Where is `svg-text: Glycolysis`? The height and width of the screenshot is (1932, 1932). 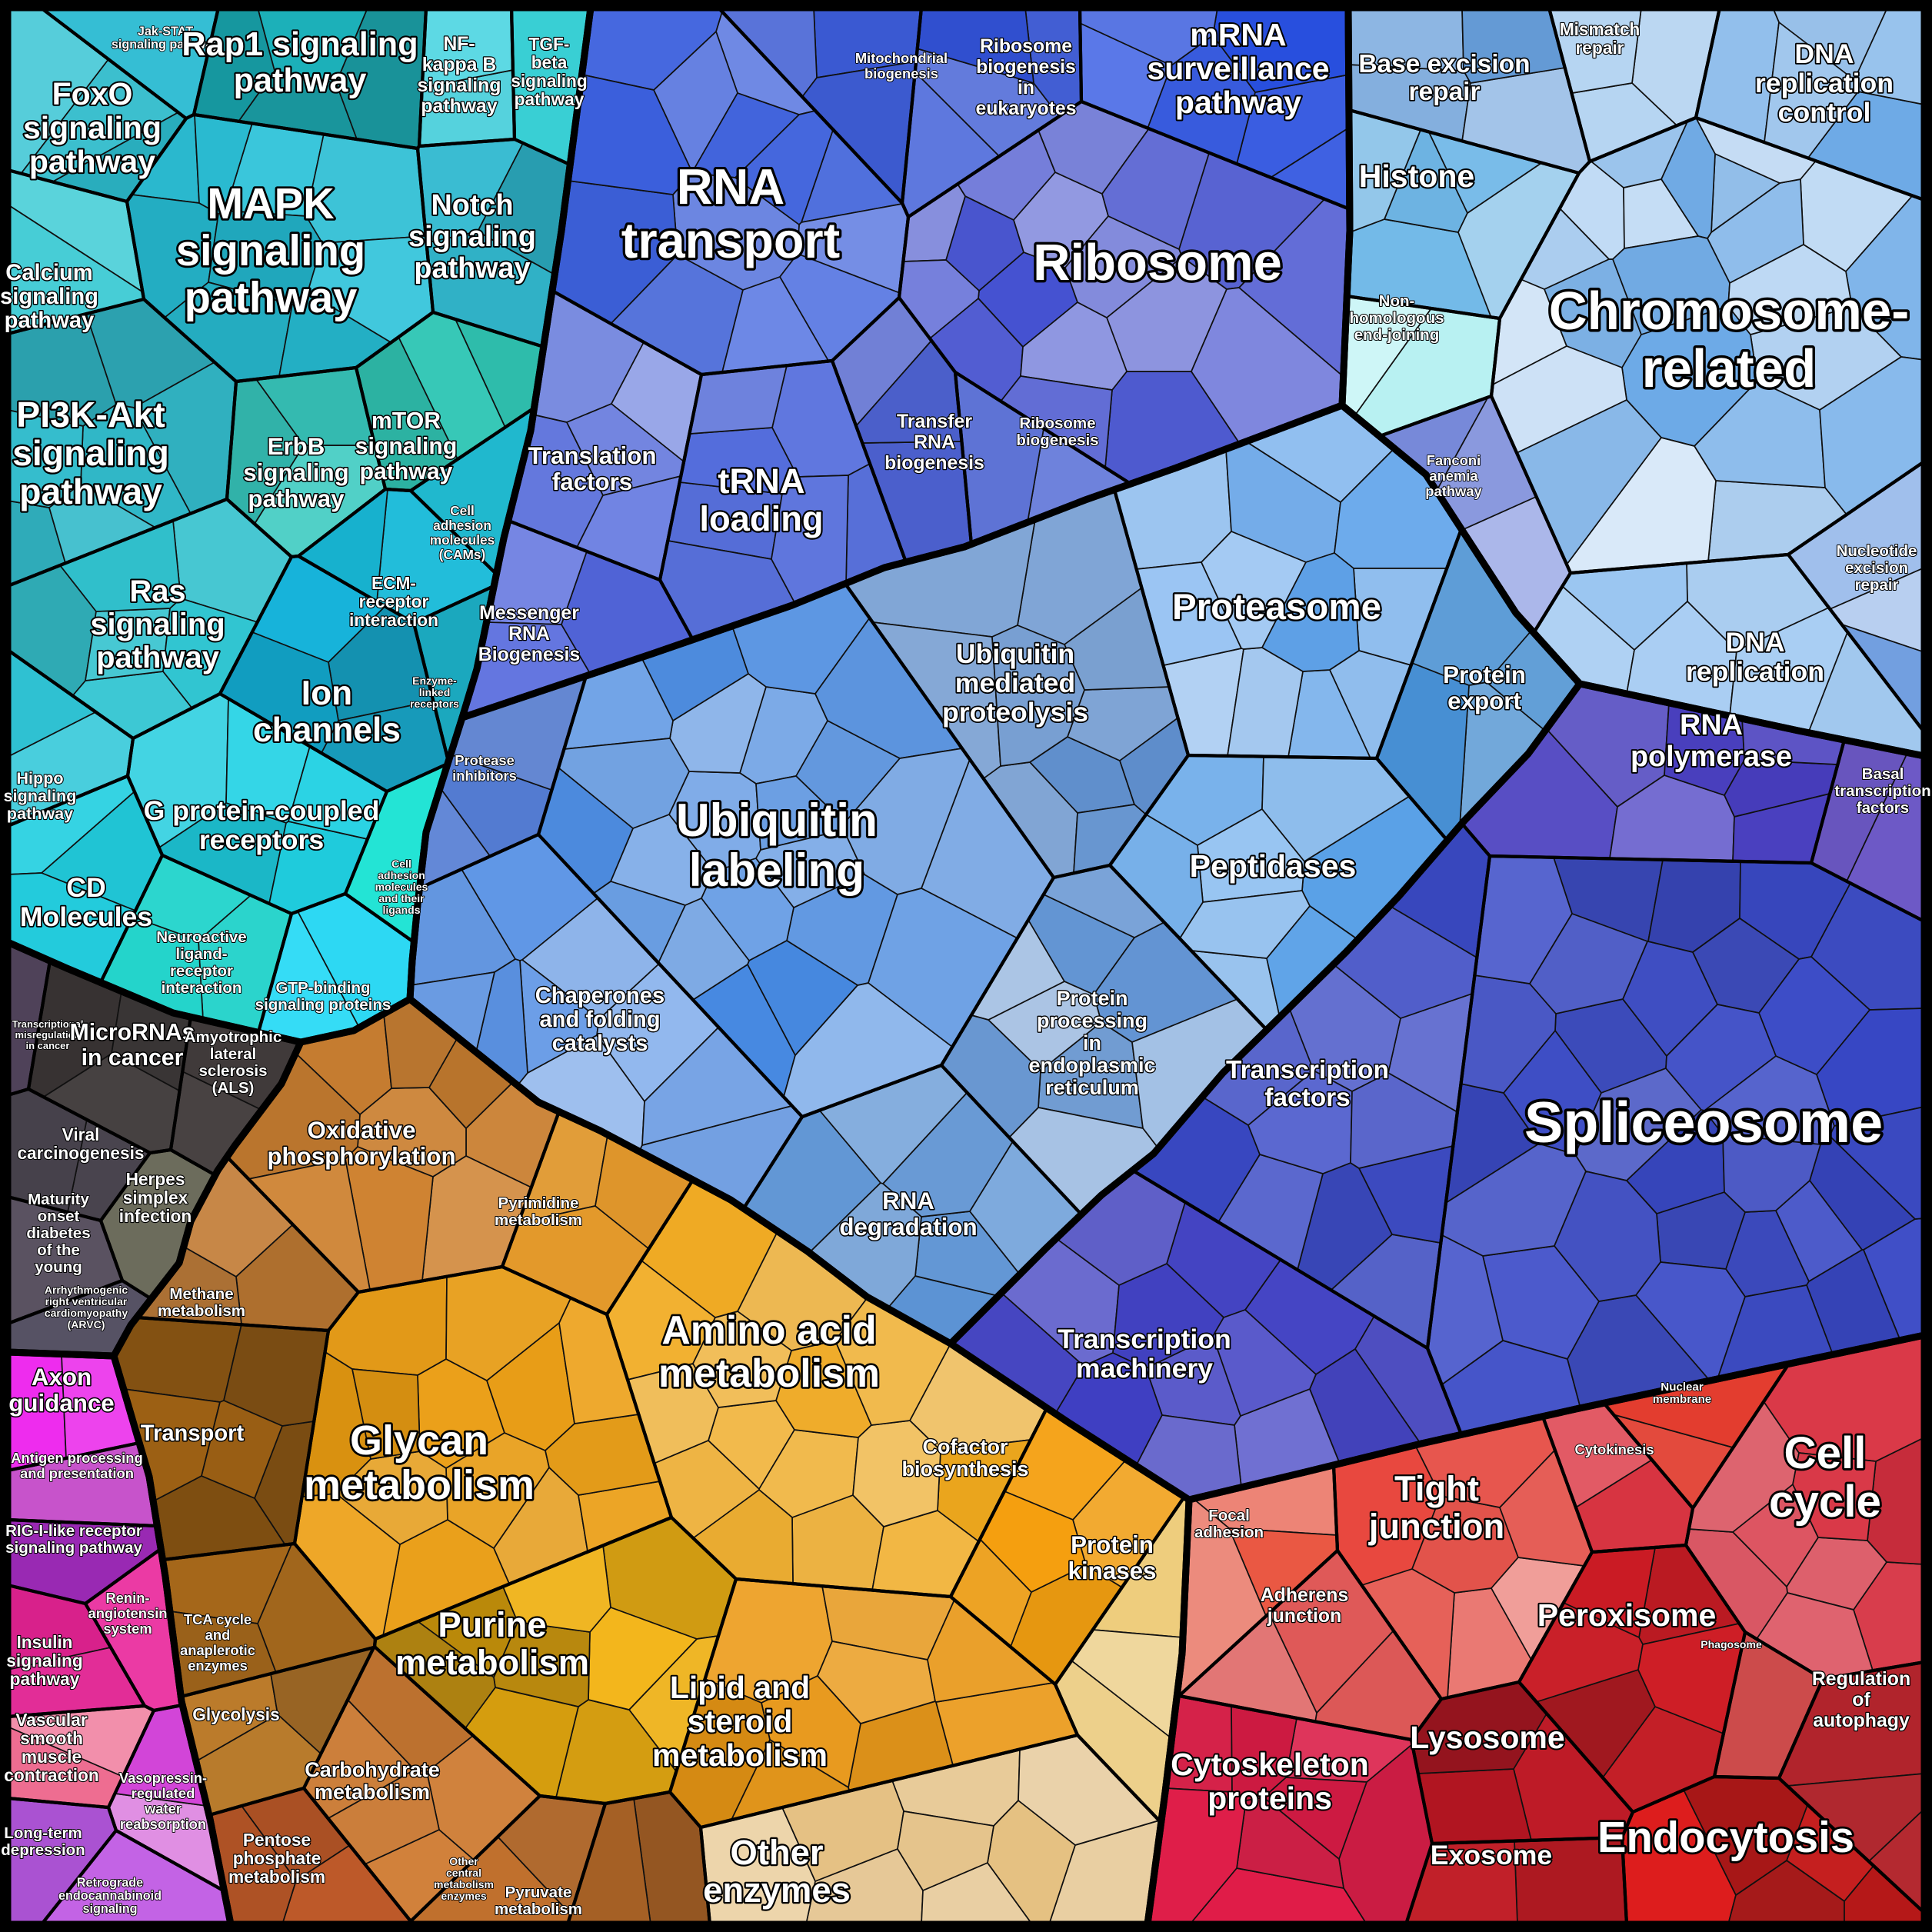 svg-text: Glycolysis is located at coordinates (235, 1714).